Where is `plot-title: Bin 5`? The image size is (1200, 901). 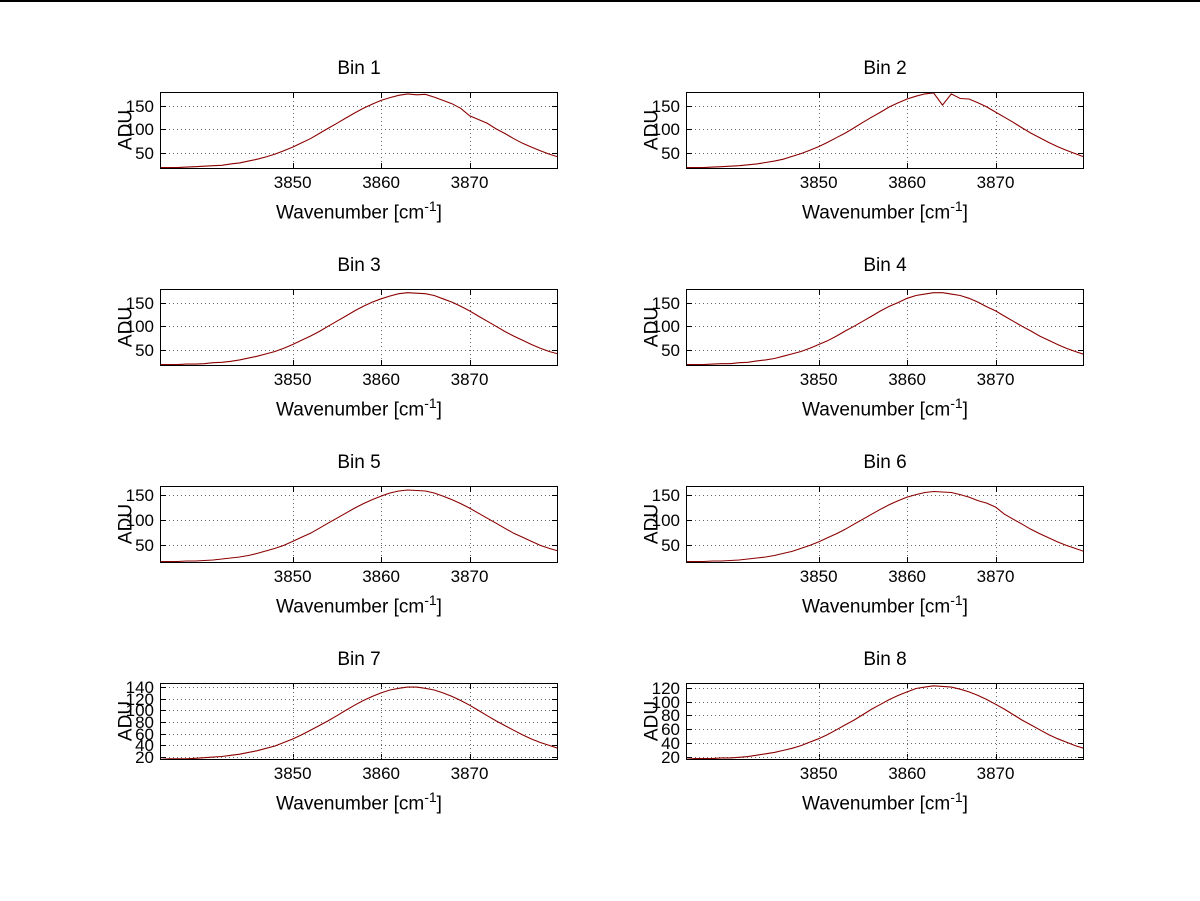
plot-title: Bin 5 is located at coordinates (359, 462).